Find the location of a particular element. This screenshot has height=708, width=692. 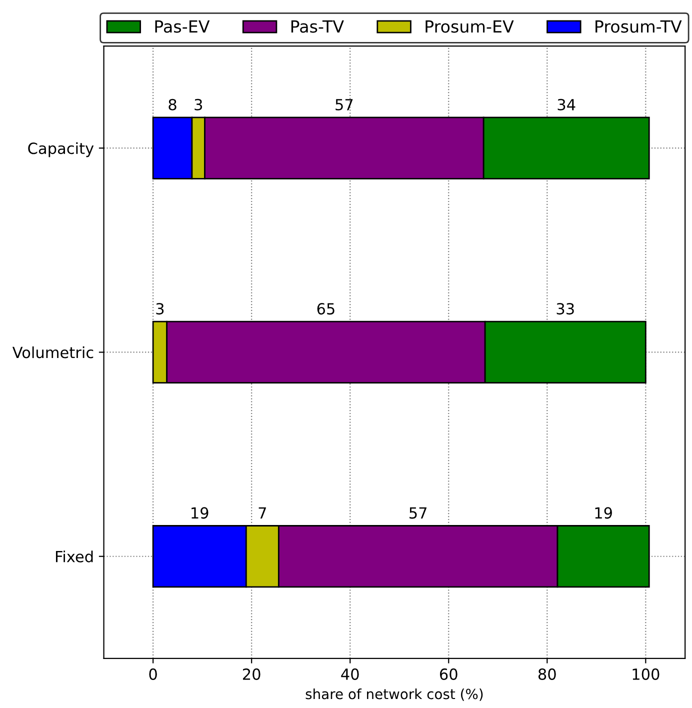

legend-label: Prosum-EV is located at coordinates (470, 26).